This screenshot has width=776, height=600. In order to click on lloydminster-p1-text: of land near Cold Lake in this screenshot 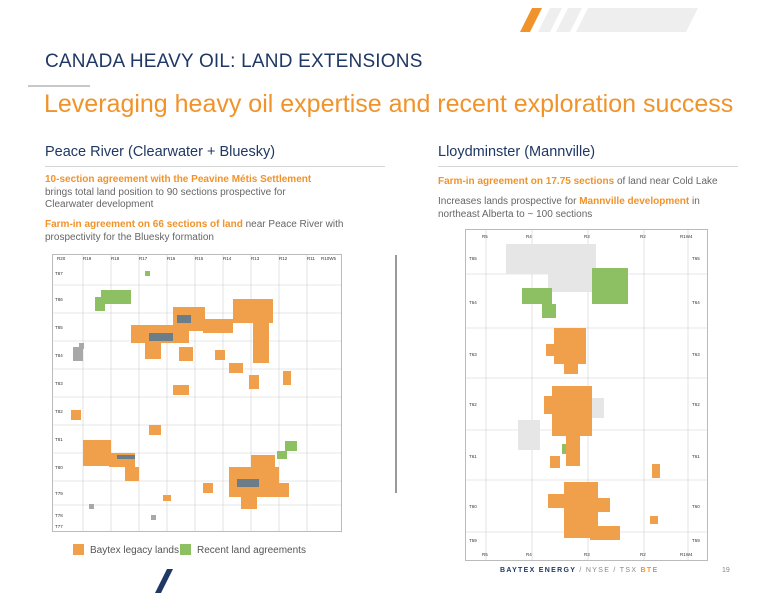, I will do `click(666, 181)`.